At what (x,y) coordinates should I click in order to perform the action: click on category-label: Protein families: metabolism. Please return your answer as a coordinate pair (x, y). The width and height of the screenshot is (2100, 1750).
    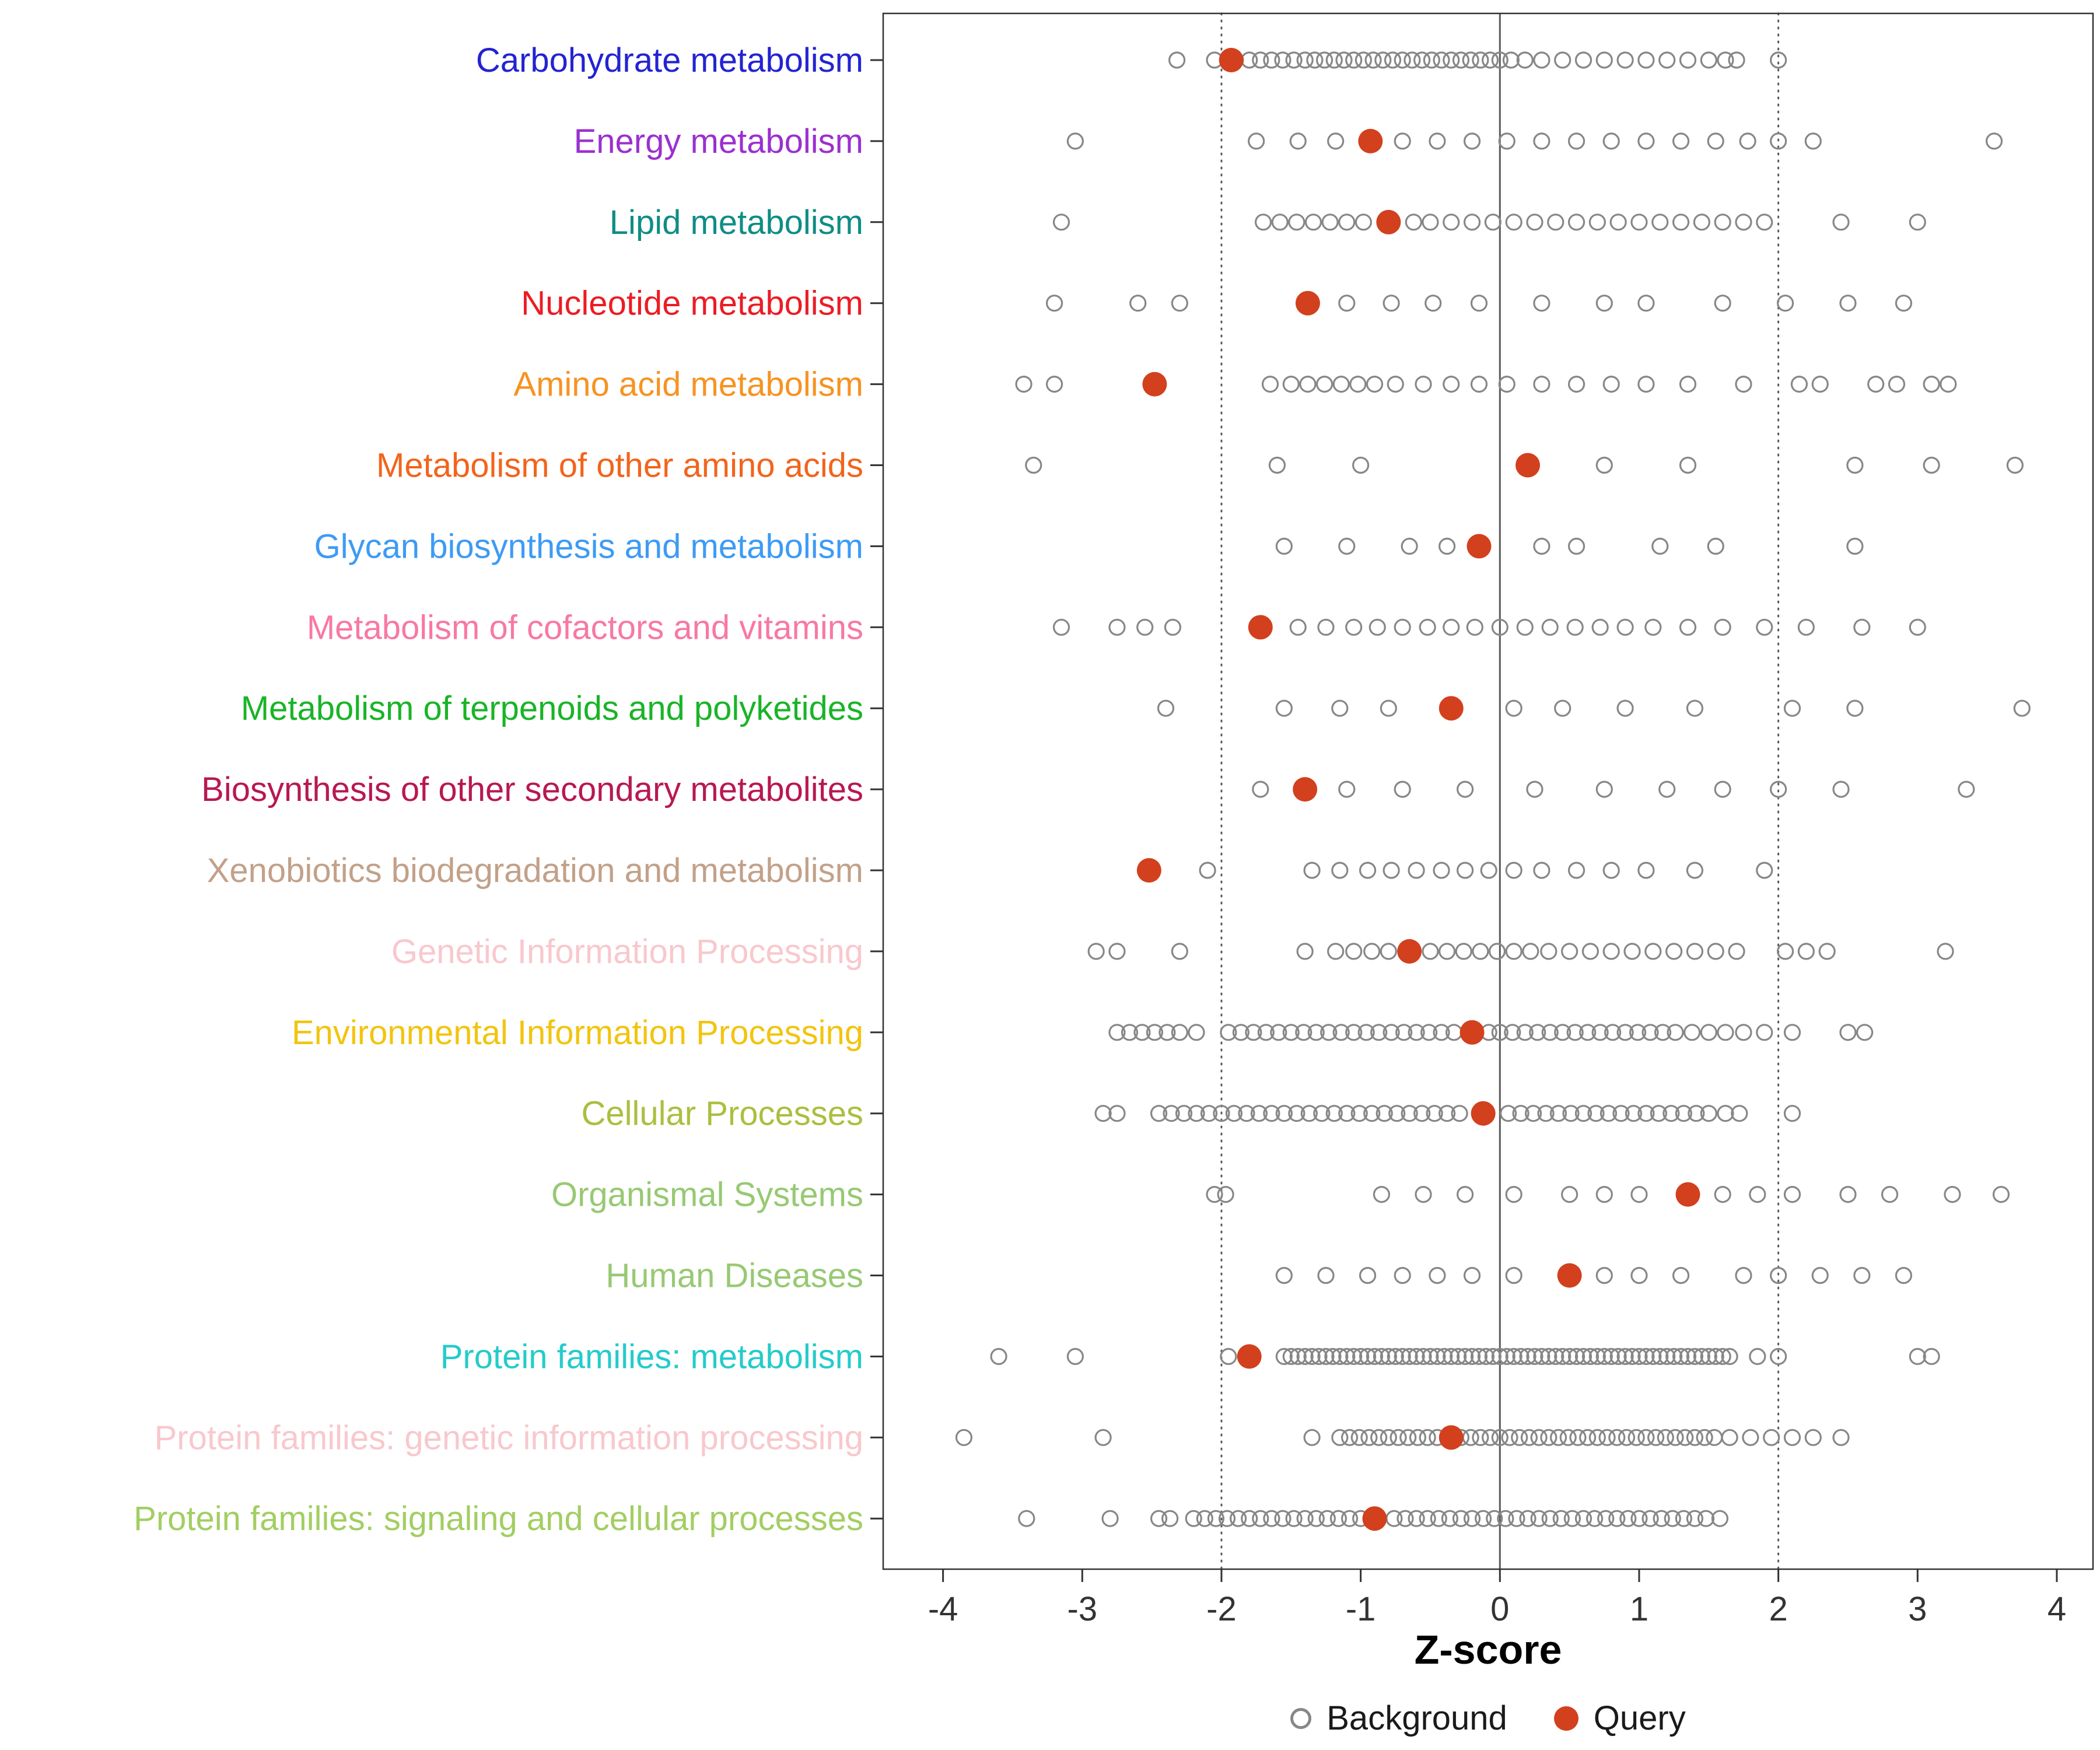
    Looking at the image, I should click on (652, 1357).